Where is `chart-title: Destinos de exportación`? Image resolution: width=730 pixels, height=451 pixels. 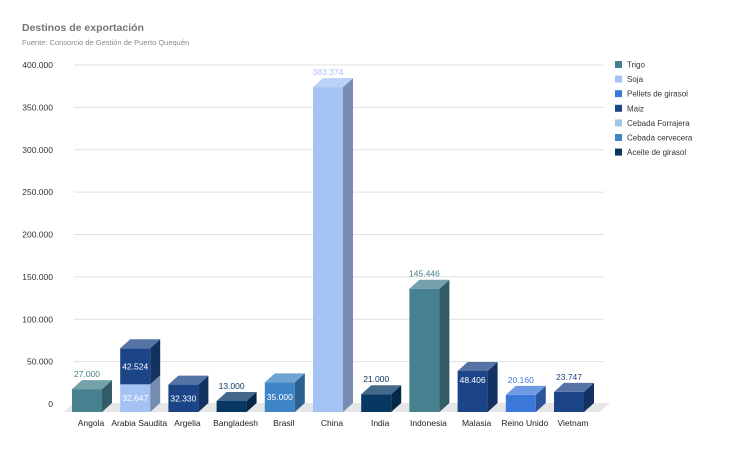
chart-title: Destinos de exportación is located at coordinates (83, 28).